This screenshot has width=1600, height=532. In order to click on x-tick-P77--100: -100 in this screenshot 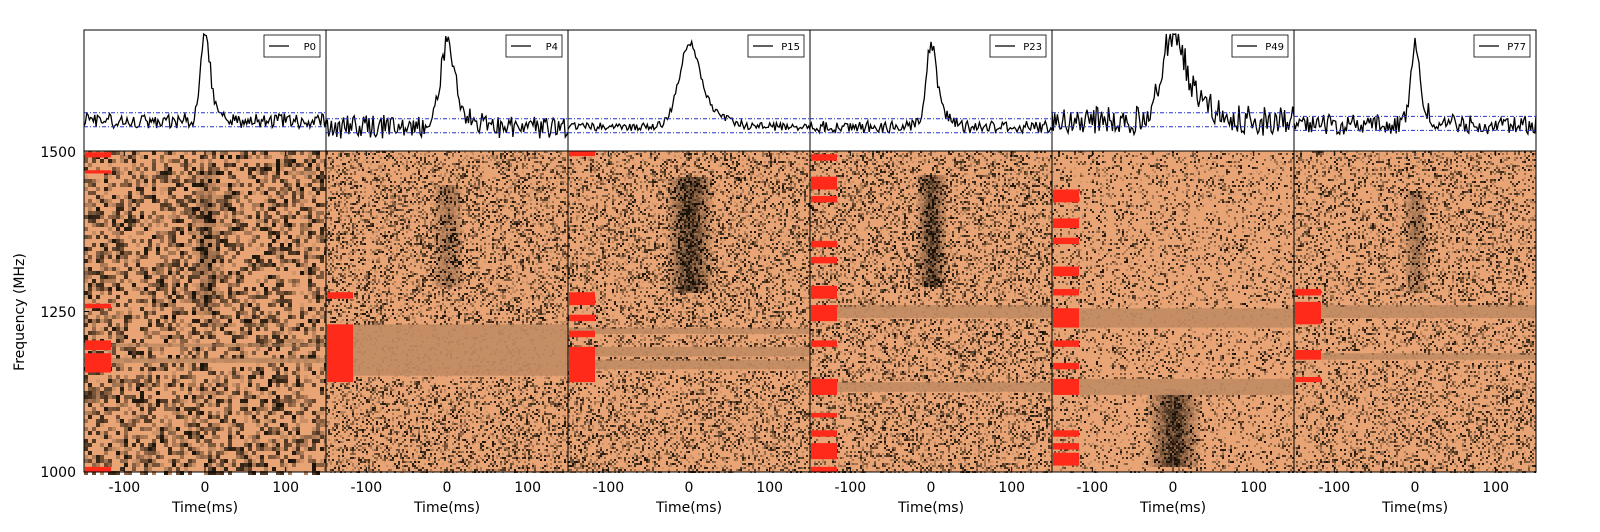, I will do `click(1334, 488)`.